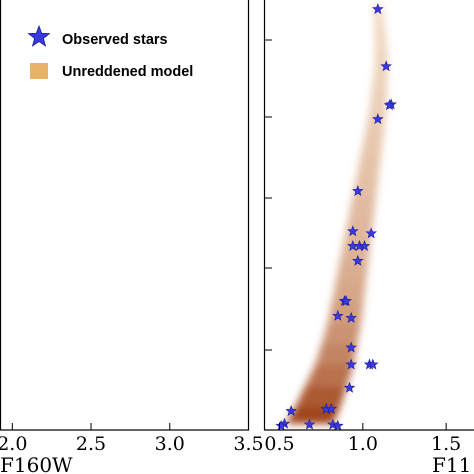 This screenshot has width=474, height=474. I want to click on right-x-ticks, so click(363, 426).